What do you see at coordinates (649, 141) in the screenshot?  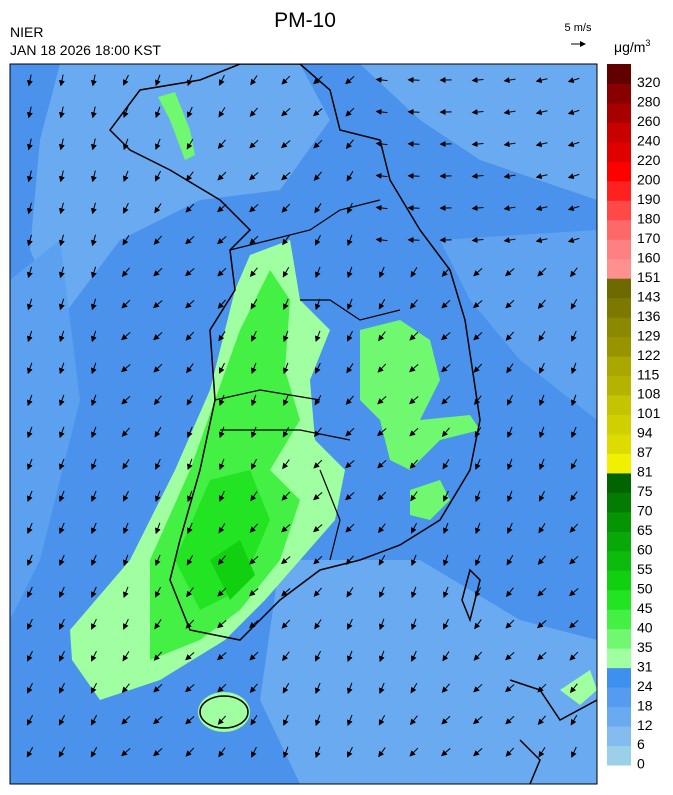 I see `colorbar-tick-label: 240` at bounding box center [649, 141].